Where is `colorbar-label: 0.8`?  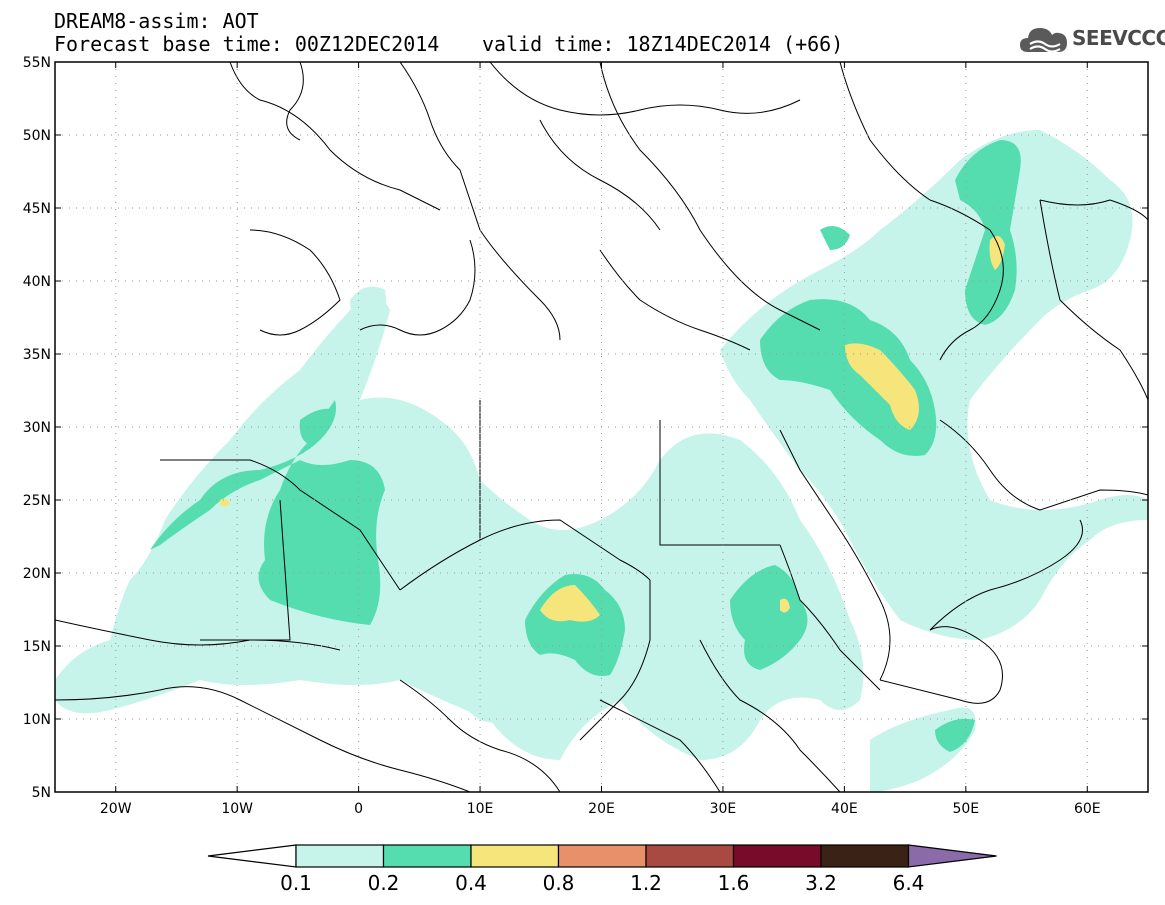 colorbar-label: 0.8 is located at coordinates (559, 883).